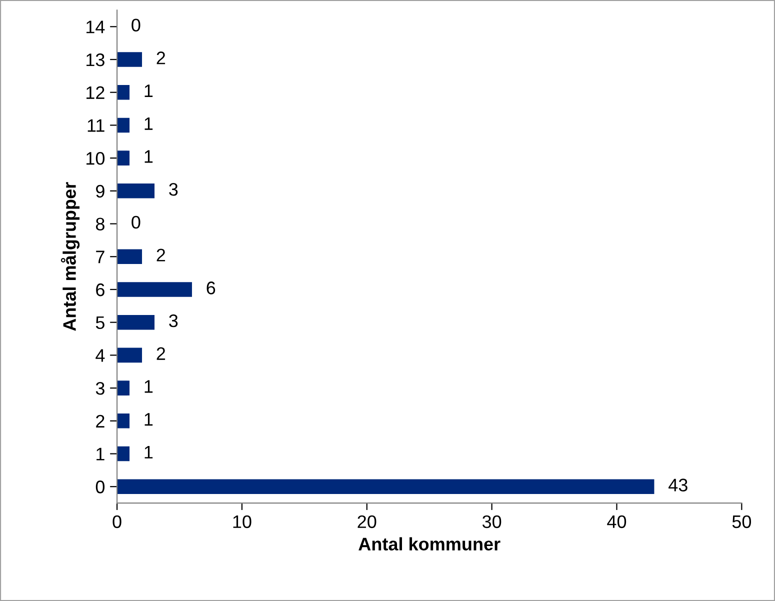  Describe the element at coordinates (678, 485) in the screenshot. I see `data-label: 43` at that location.